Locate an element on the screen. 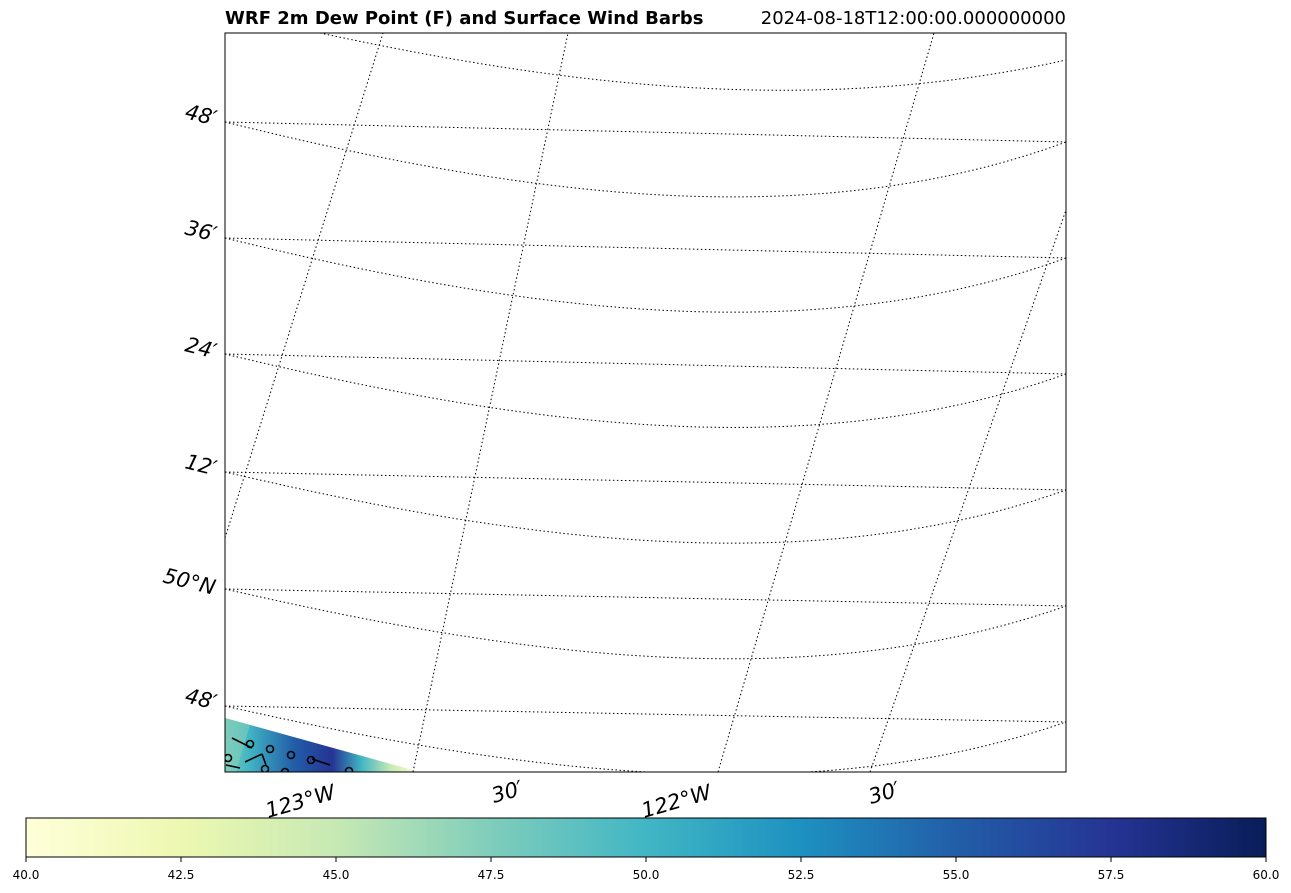 The width and height of the screenshot is (1291, 893). lat-label: 50°N is located at coordinates (189, 582).